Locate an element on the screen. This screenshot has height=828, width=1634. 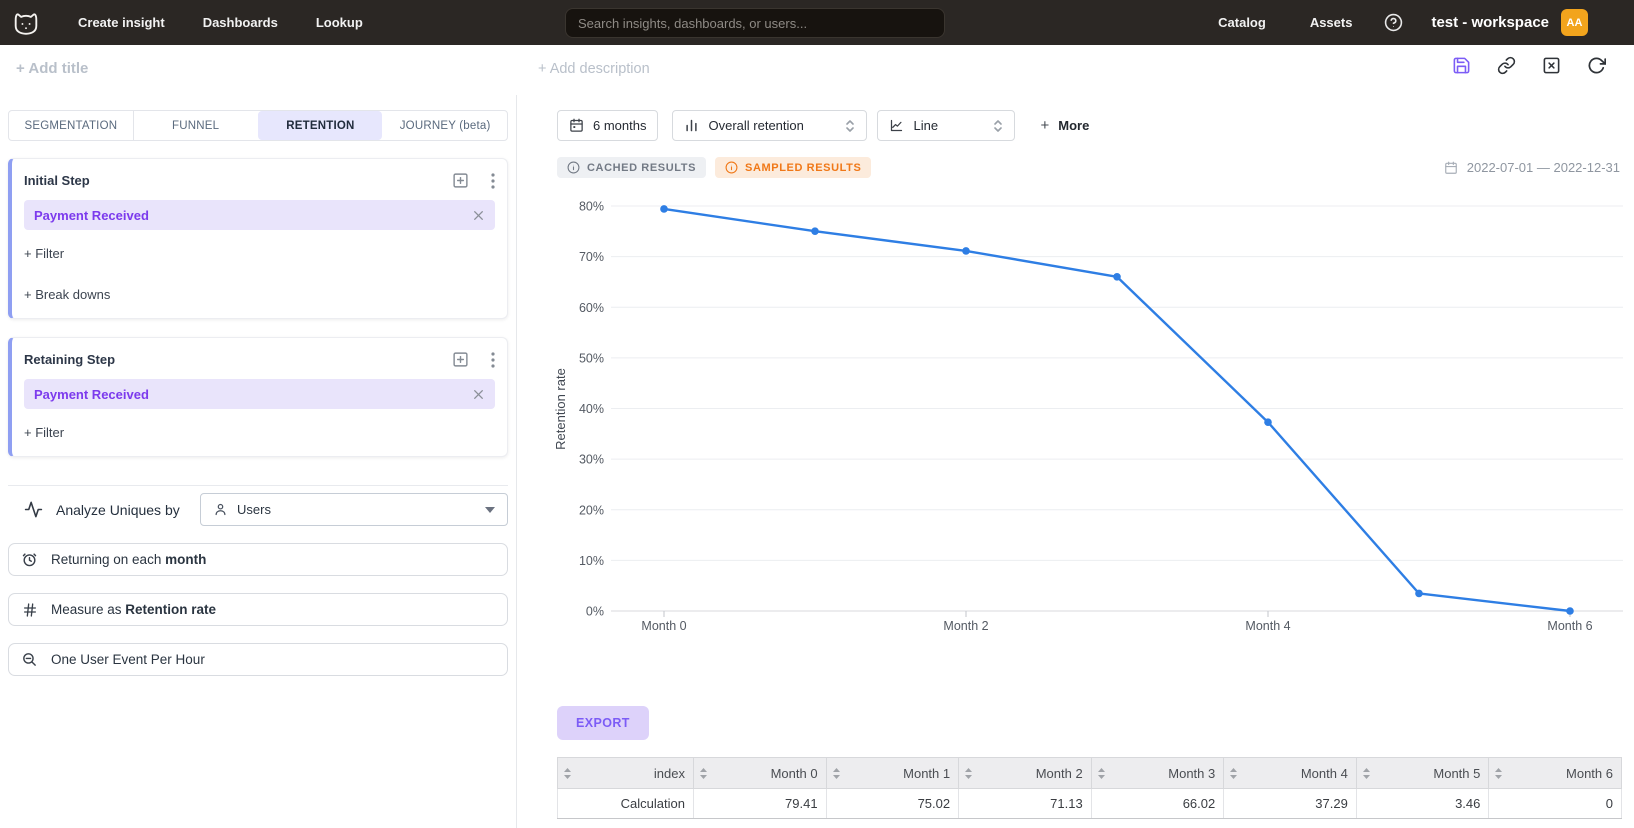
analyze-row: Analyze Uniques by Users is located at coordinates (266, 509).